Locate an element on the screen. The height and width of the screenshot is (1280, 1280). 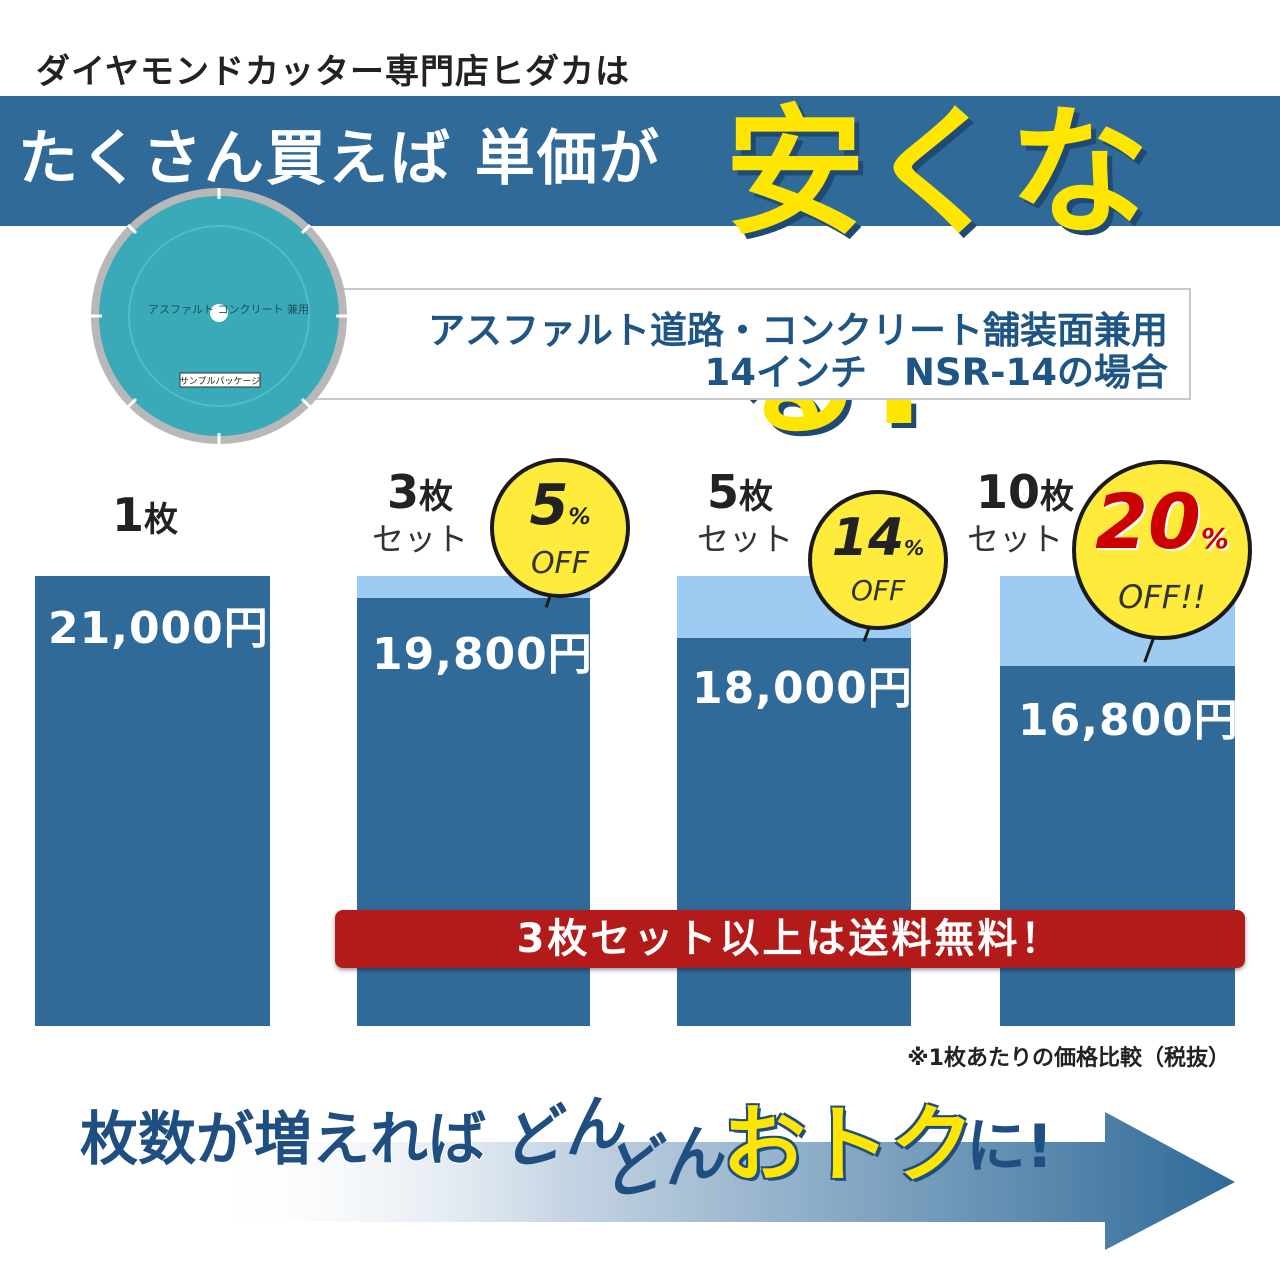
footer-otoku: おトク is located at coordinates (848, 1145).